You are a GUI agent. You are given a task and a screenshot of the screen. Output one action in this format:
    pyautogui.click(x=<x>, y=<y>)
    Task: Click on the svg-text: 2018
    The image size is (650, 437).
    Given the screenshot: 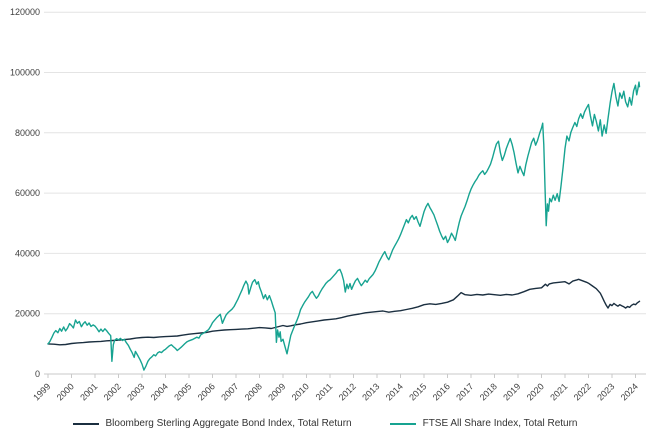 What is the action you would take?
    pyautogui.click(x=488, y=391)
    